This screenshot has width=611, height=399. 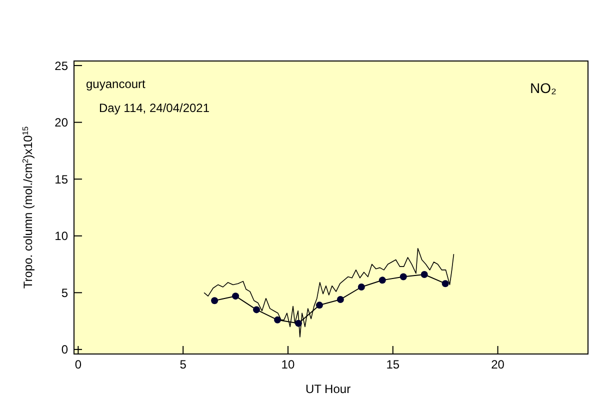 What do you see at coordinates (288, 365) in the screenshot?
I see `x-tick-label: 10` at bounding box center [288, 365].